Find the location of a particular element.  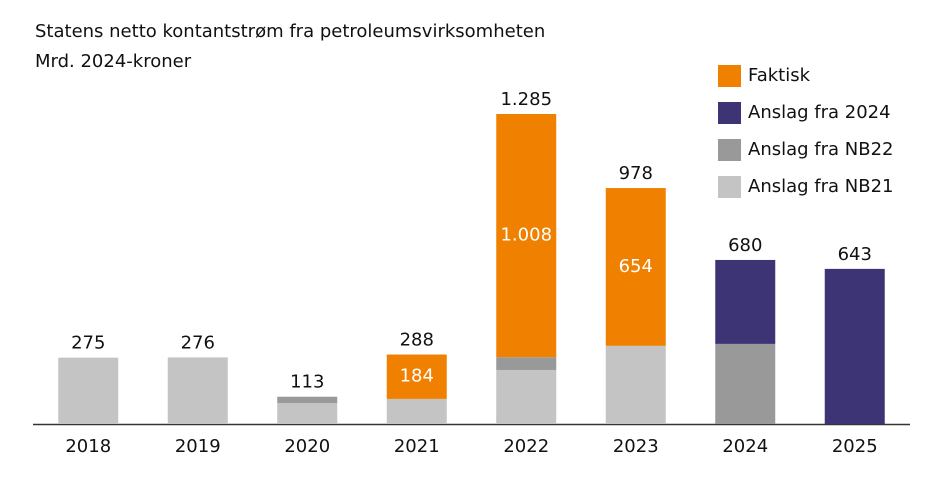

total-label: 113 is located at coordinates (307, 382).